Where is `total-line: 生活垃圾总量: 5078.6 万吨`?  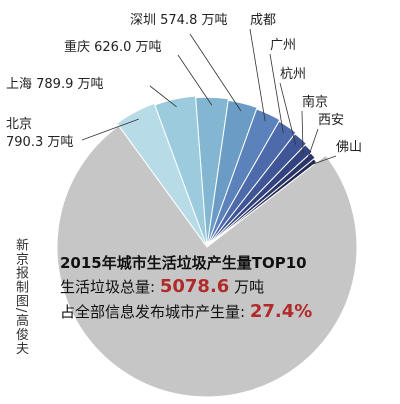
total-line: 生活垃圾总量: 5078.6 万吨 is located at coordinates (162, 286).